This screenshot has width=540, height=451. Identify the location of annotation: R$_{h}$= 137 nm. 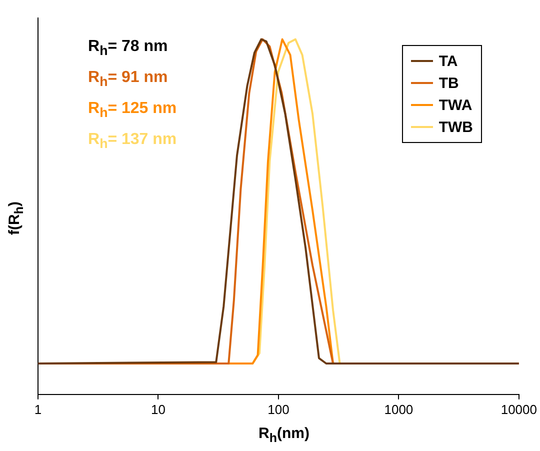
(132, 141).